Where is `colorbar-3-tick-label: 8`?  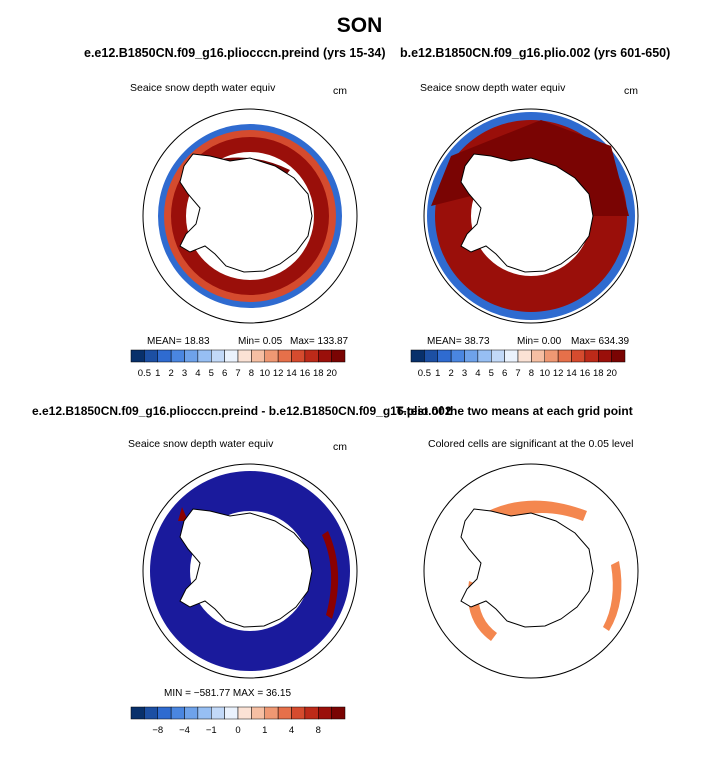
colorbar-3-tick-label: 8 is located at coordinates (318, 730).